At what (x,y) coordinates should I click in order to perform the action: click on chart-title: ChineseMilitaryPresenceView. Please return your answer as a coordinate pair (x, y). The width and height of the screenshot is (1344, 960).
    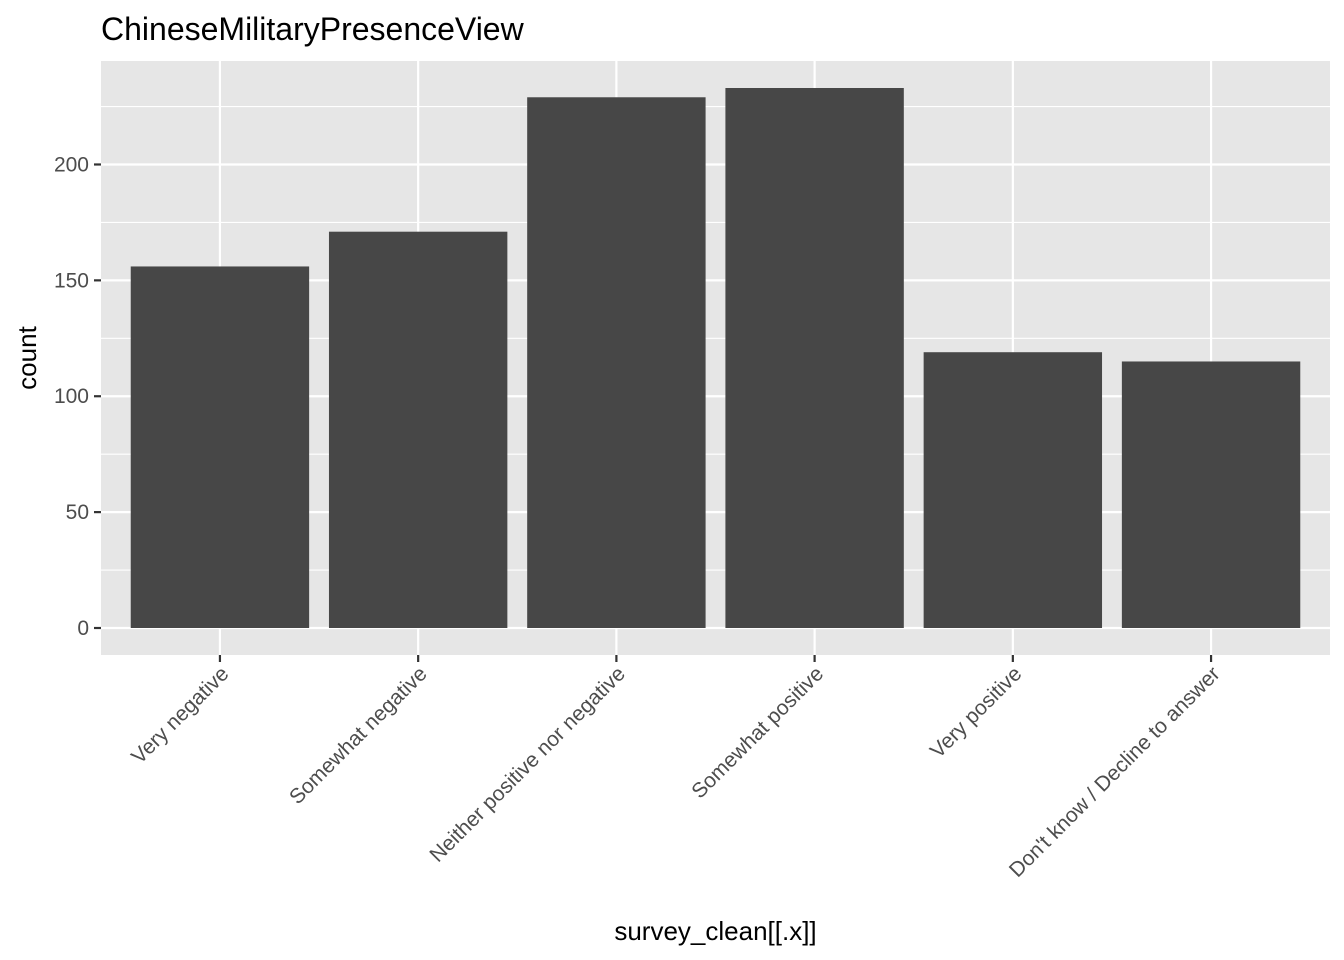
    Looking at the image, I should click on (313, 29).